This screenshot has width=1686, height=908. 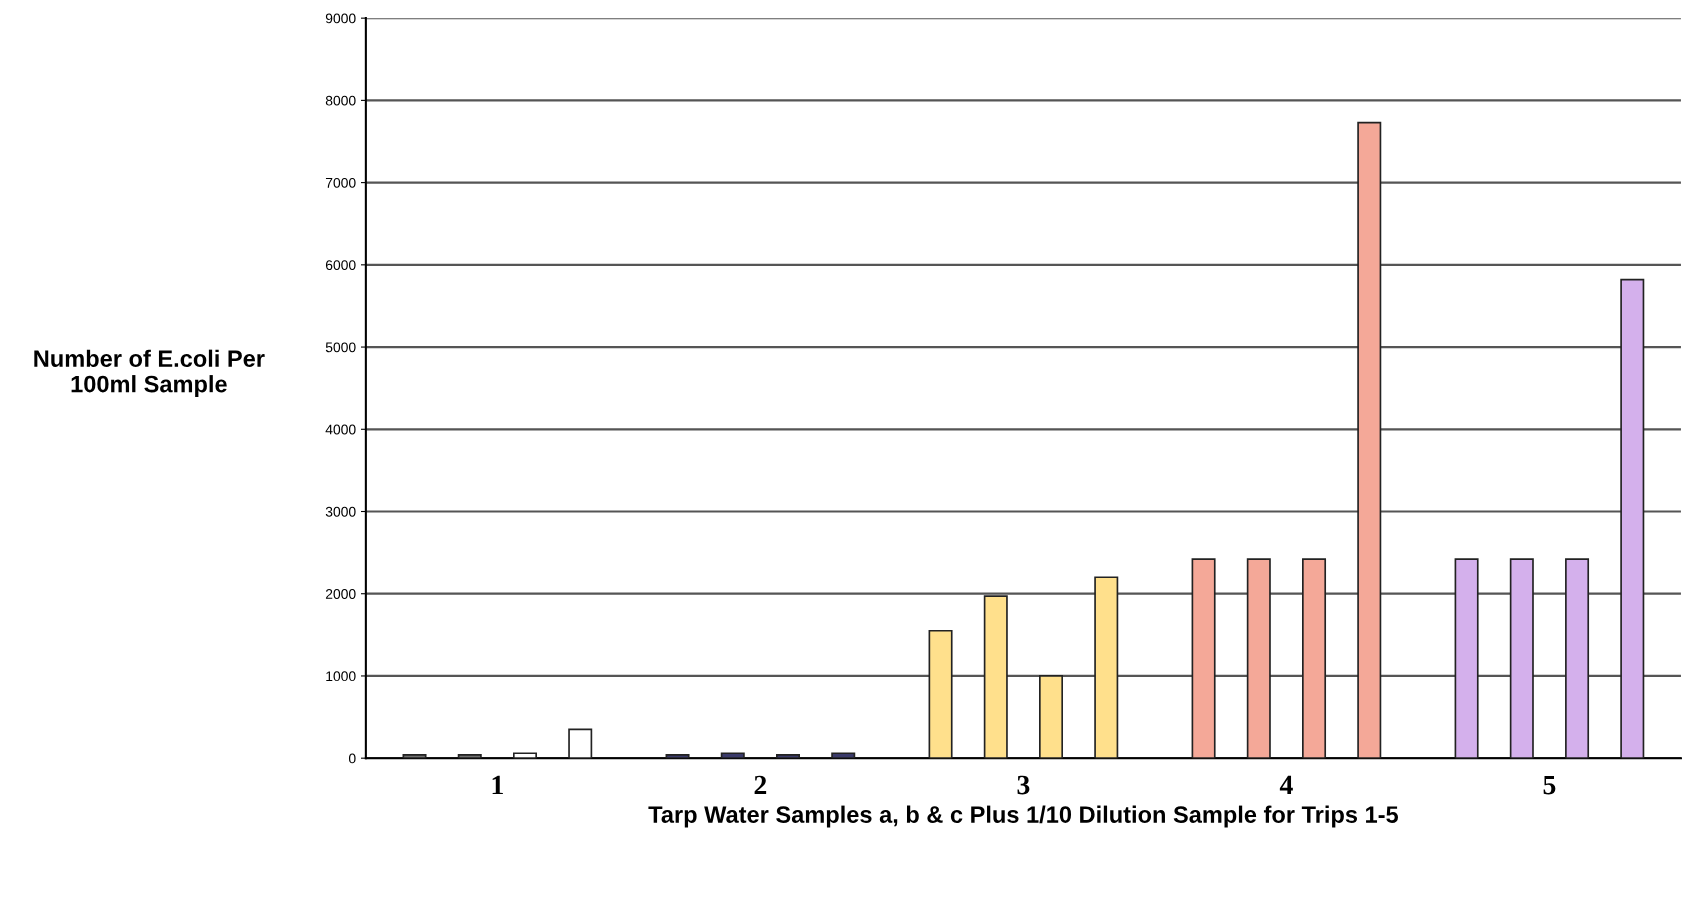 I want to click on y-axis-title: Number of E.coli Per 100ml Sample, so click(x=149, y=373).